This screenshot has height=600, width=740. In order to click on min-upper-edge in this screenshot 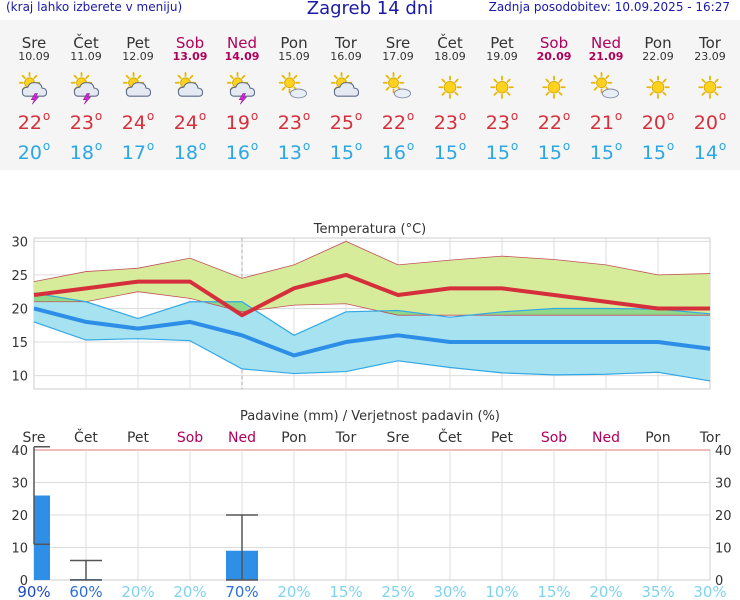, I will do `click(372, 314)`.